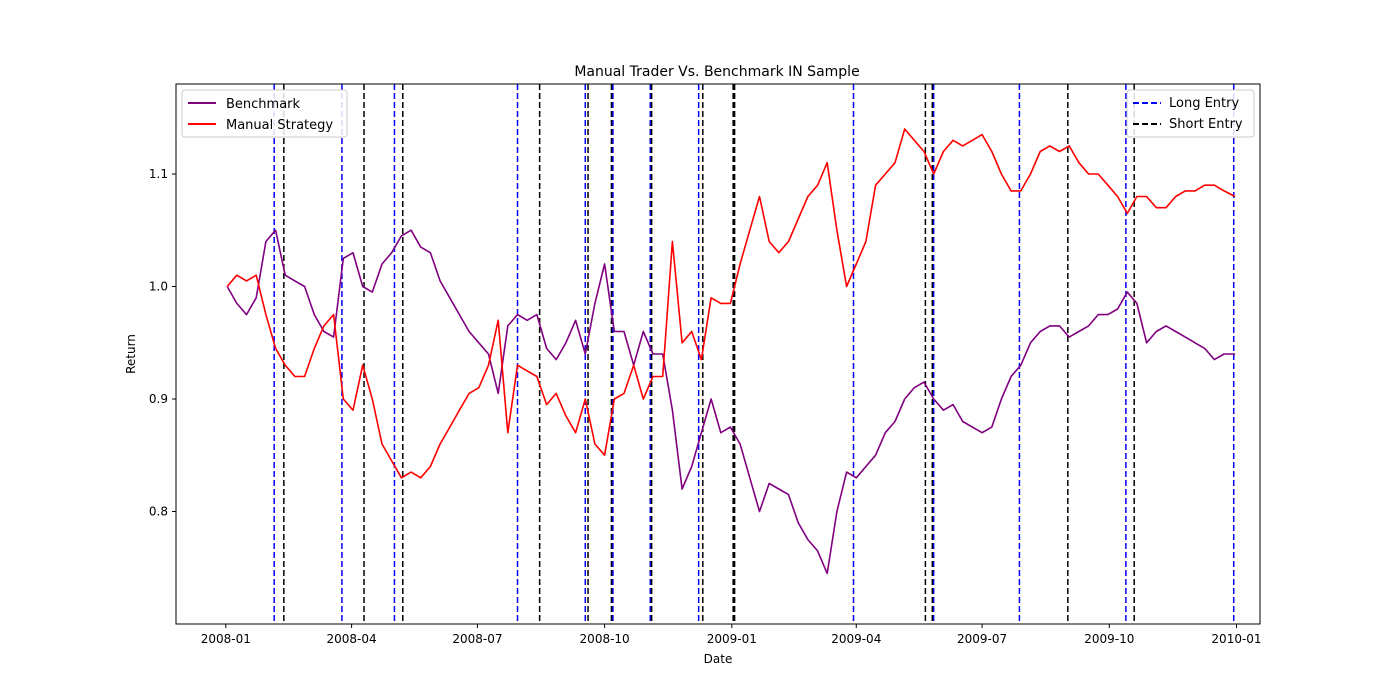  What do you see at coordinates (1109, 639) in the screenshot?
I see `x-tick-label: 2009-10` at bounding box center [1109, 639].